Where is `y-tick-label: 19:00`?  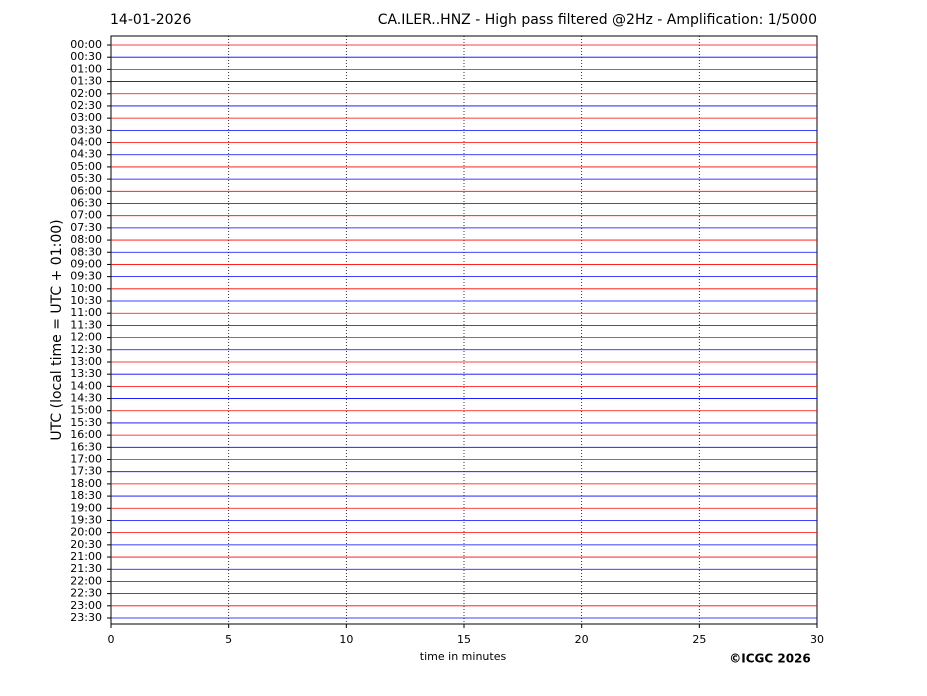 y-tick-label: 19:00 is located at coordinates (86, 507).